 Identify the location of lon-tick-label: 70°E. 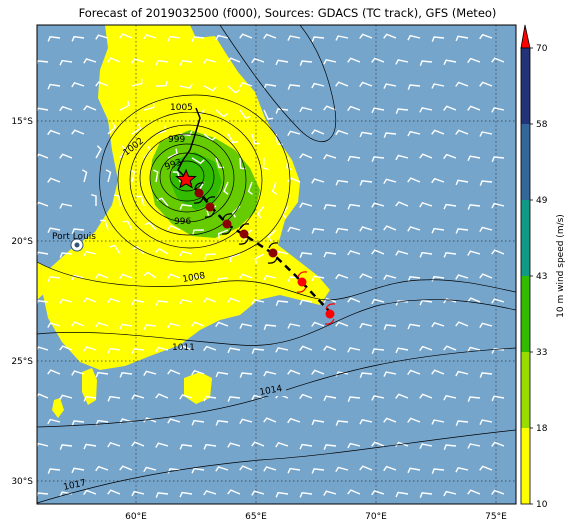
(376, 517).